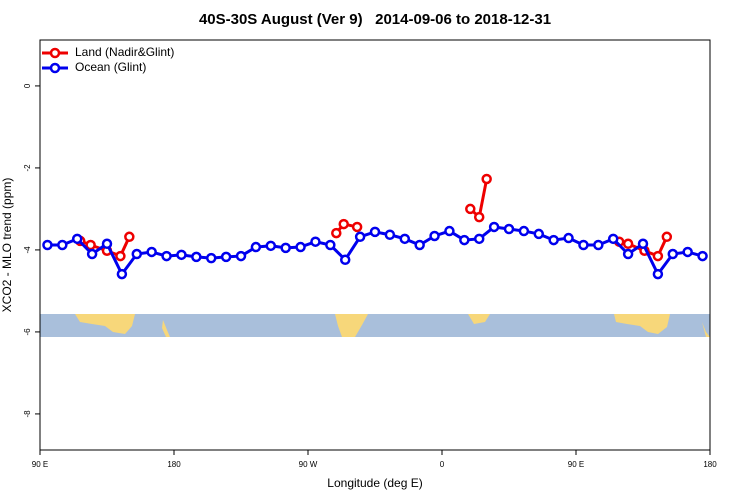  Describe the element at coordinates (27, 168) in the screenshot. I see `y-tick-label: -2` at that location.